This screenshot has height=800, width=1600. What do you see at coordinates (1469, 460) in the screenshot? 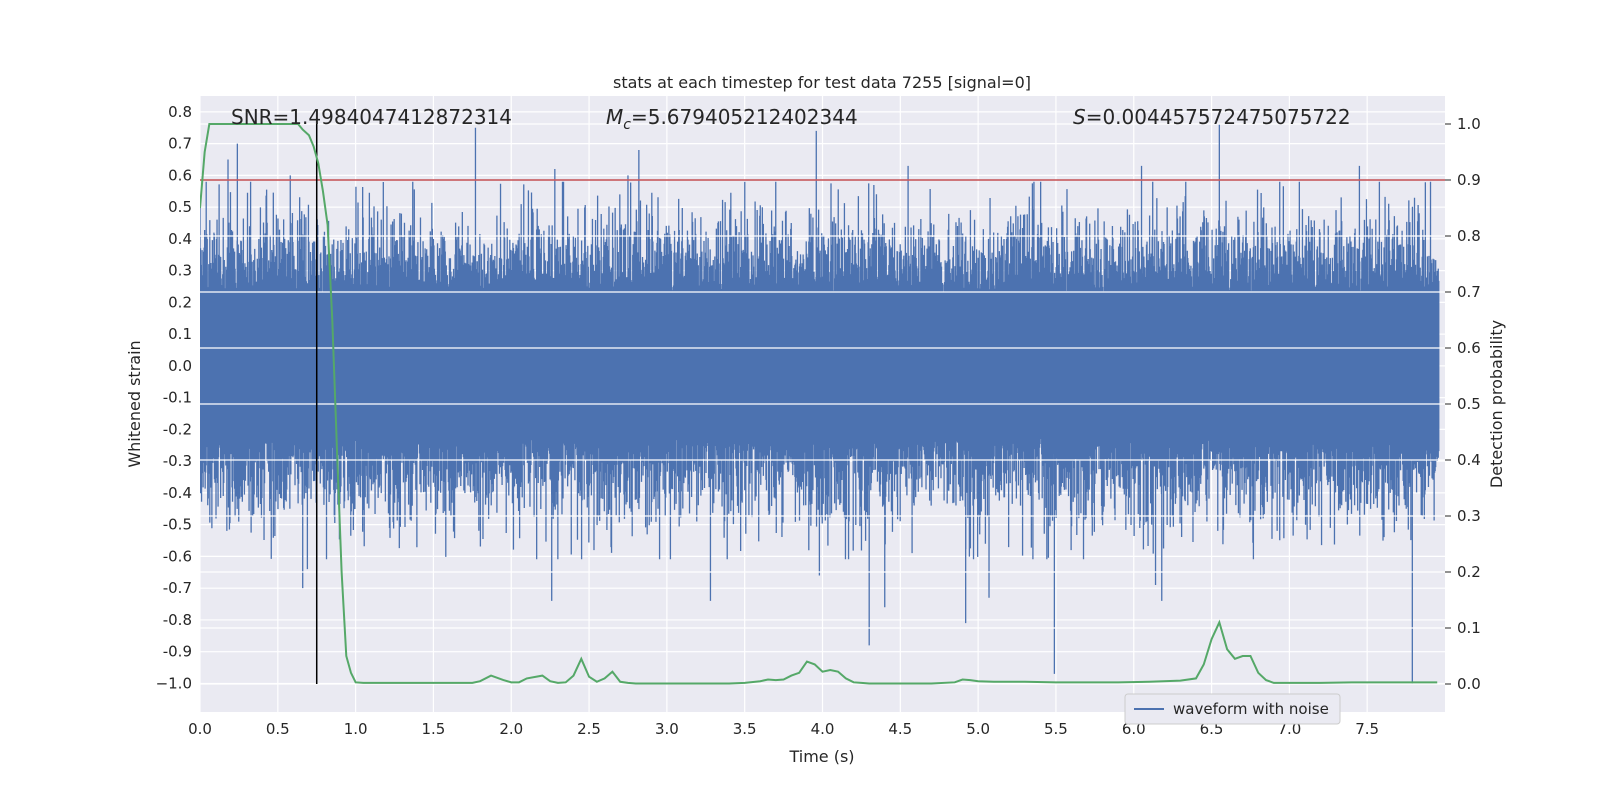
I see `y2-tick-label: 0.4` at bounding box center [1469, 460].